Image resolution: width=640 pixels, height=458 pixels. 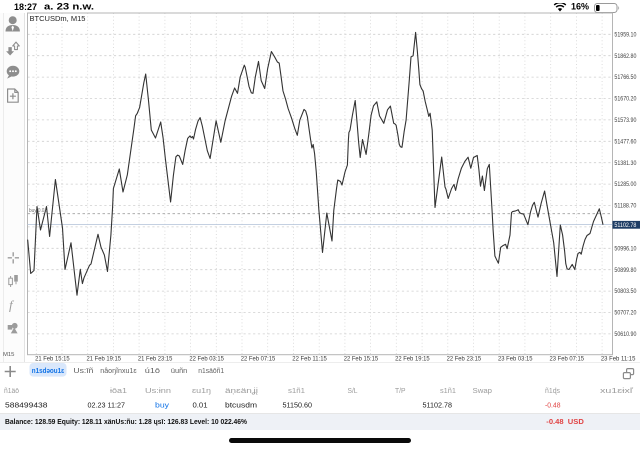 I want to click on svg-text: xu1ɛɨxľ, so click(x=617, y=391).